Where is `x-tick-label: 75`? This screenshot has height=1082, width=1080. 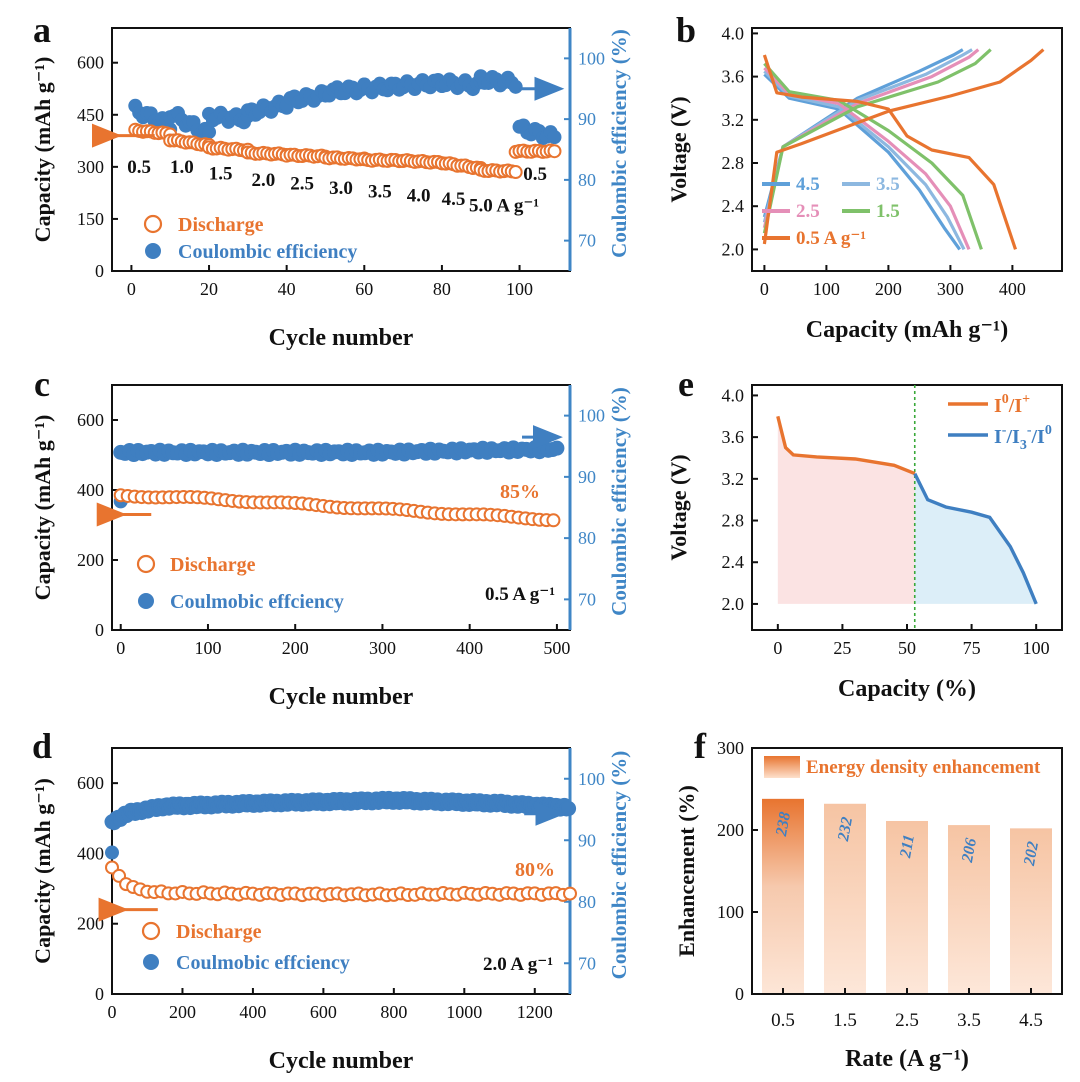
x-tick-label: 75 is located at coordinates (972, 648).